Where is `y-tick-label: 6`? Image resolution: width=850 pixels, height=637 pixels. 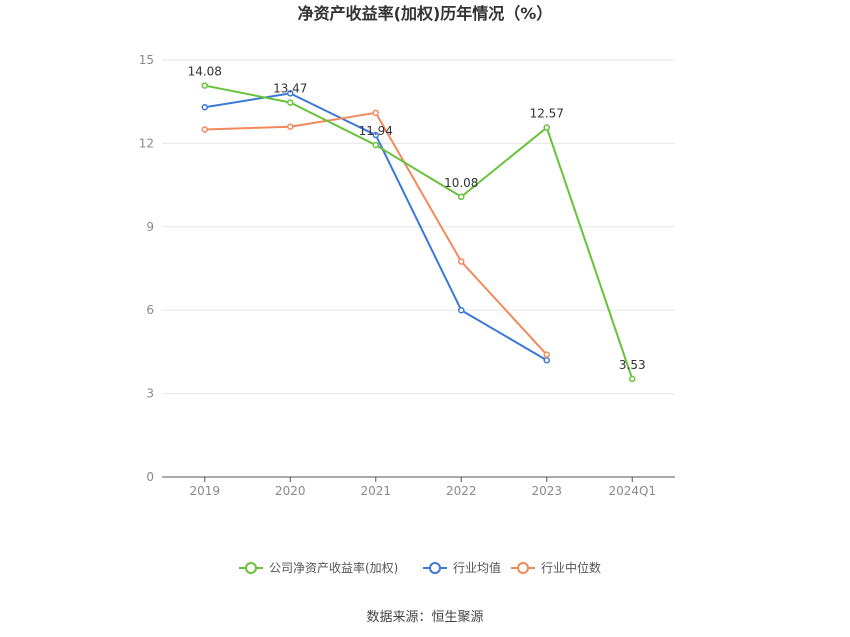
y-tick-label: 6 is located at coordinates (150, 310).